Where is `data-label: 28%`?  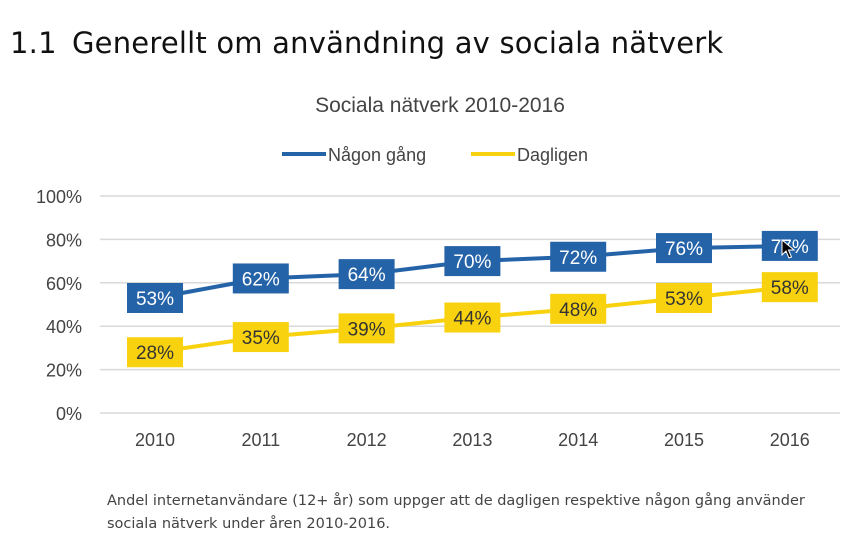
data-label: 28% is located at coordinates (155, 353).